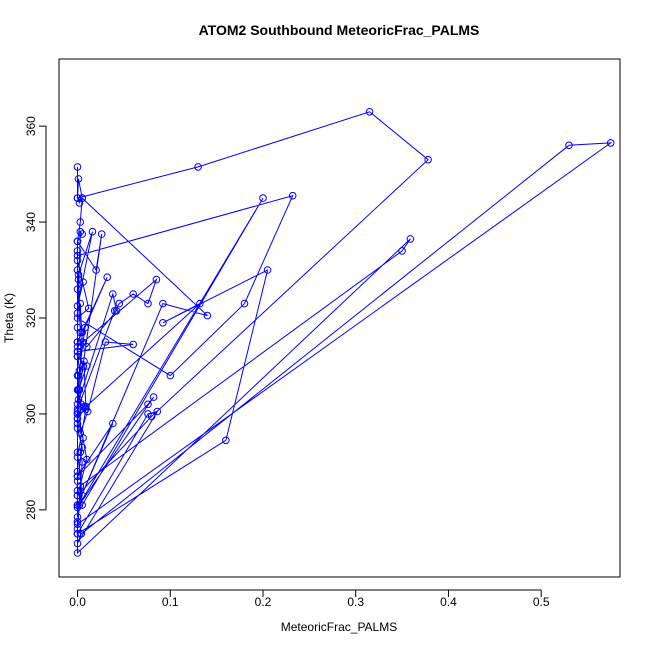  What do you see at coordinates (31, 318) in the screenshot?
I see `y-tick-label: 320` at bounding box center [31, 318].